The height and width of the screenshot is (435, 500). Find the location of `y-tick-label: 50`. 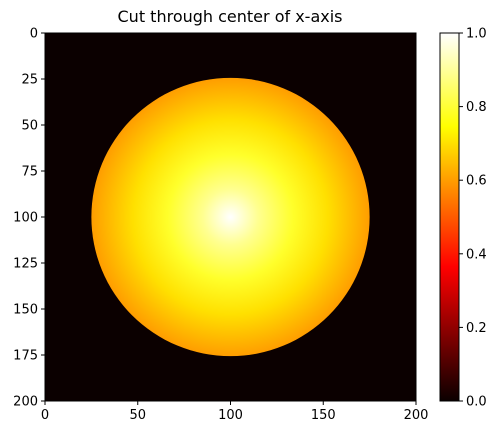

y-tick-label: 50 is located at coordinates (29, 126).